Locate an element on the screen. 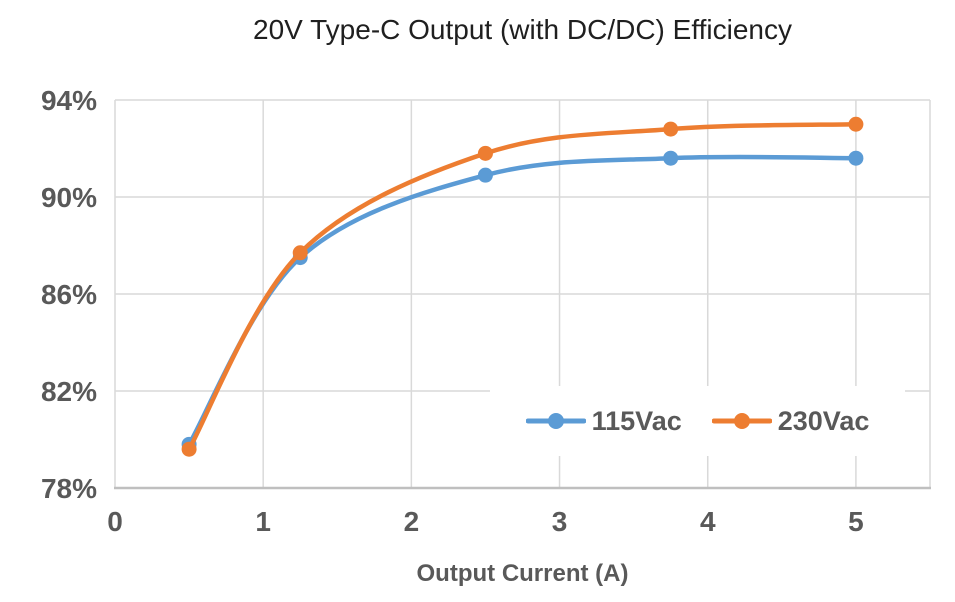 The height and width of the screenshot is (602, 955). legend-marker-115vac is located at coordinates (555, 421).